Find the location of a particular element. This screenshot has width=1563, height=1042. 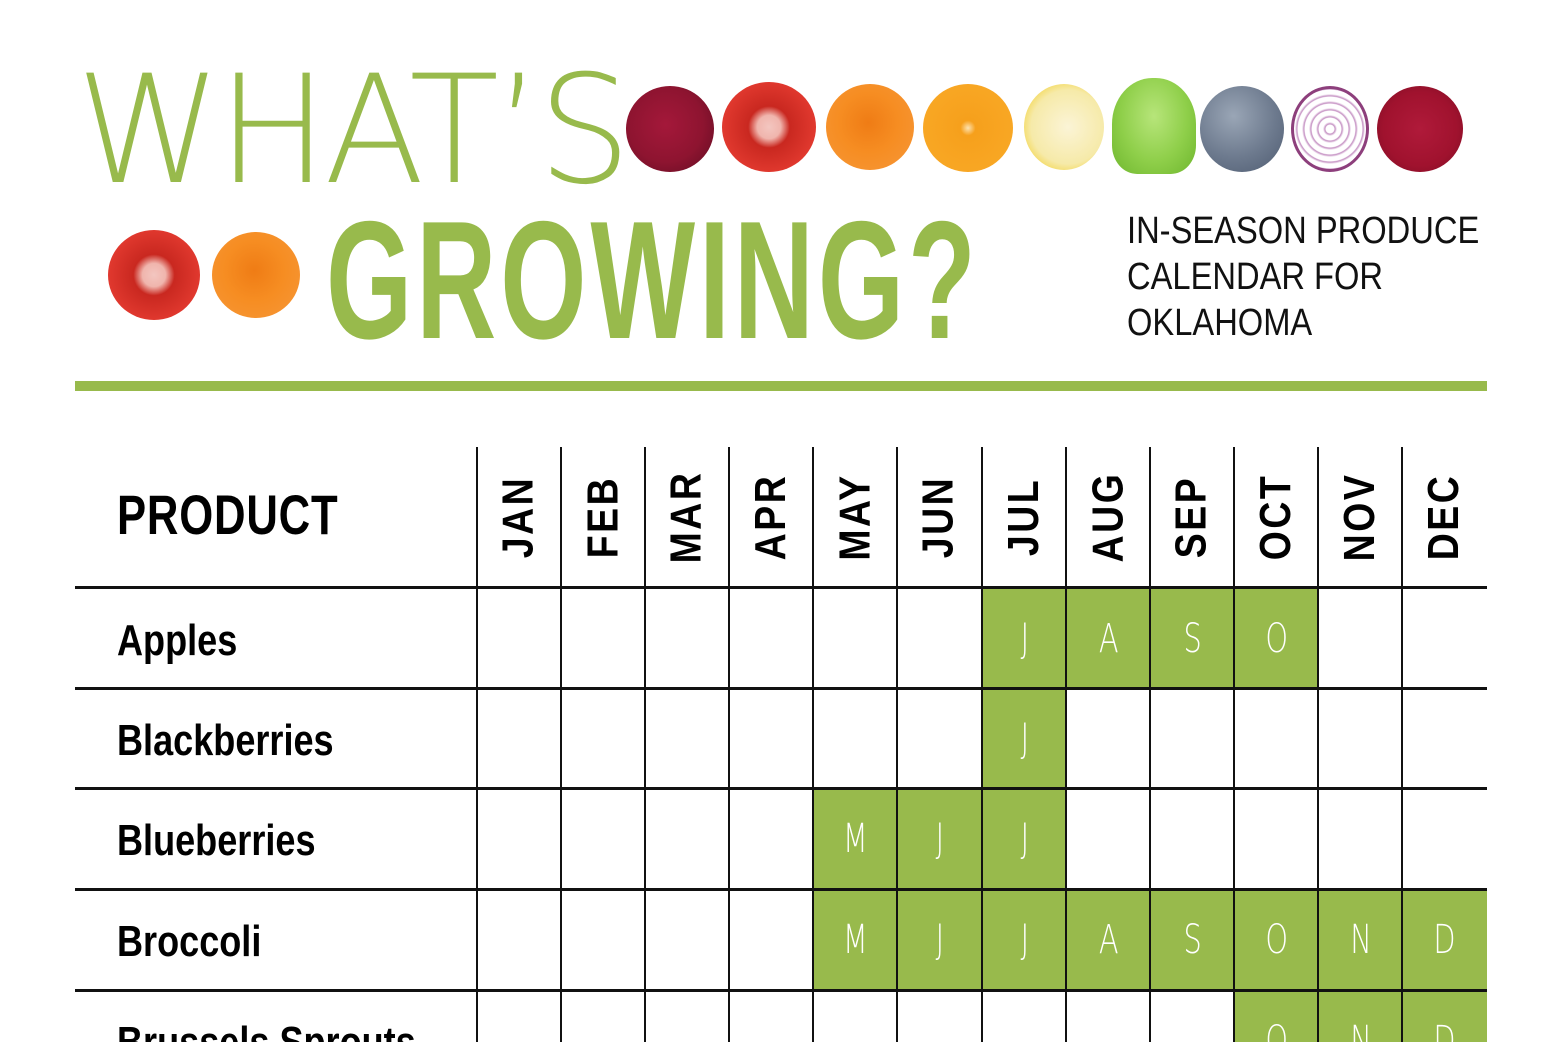

subtitle-line-2: CALENDAR FOR is located at coordinates (1255, 277).